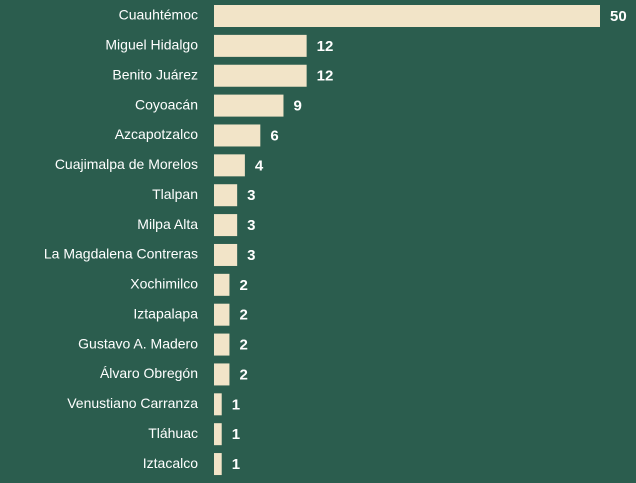  What do you see at coordinates (149, 373) in the screenshot?
I see `category-label: Álvaro Obregón` at bounding box center [149, 373].